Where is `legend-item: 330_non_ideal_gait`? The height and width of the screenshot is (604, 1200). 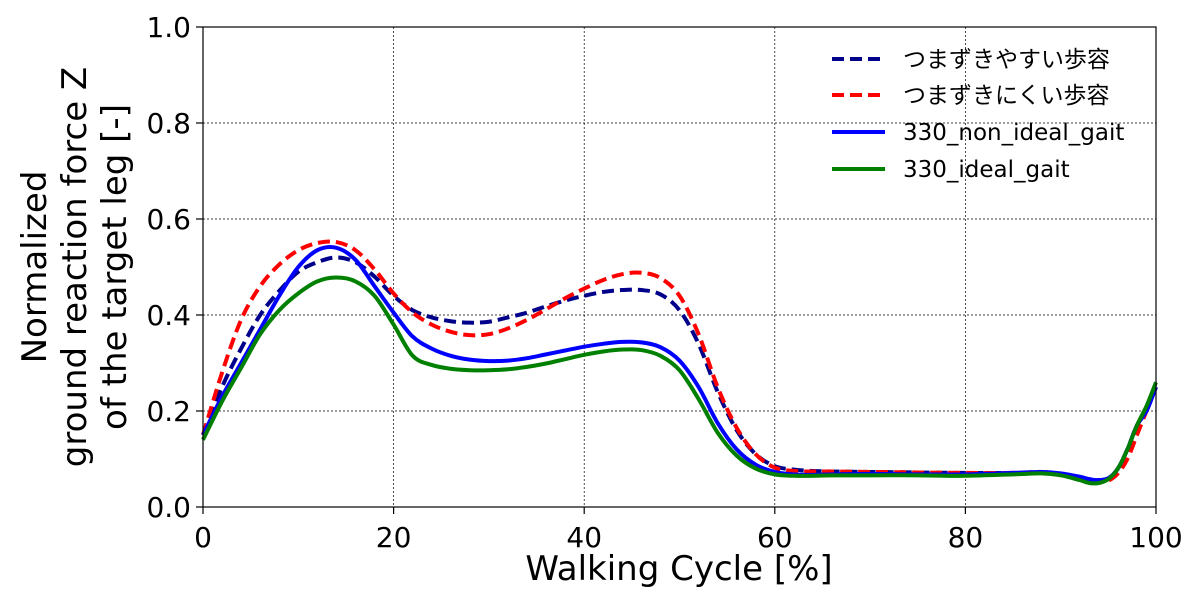 legend-item: 330_non_ideal_gait is located at coordinates (978, 133).